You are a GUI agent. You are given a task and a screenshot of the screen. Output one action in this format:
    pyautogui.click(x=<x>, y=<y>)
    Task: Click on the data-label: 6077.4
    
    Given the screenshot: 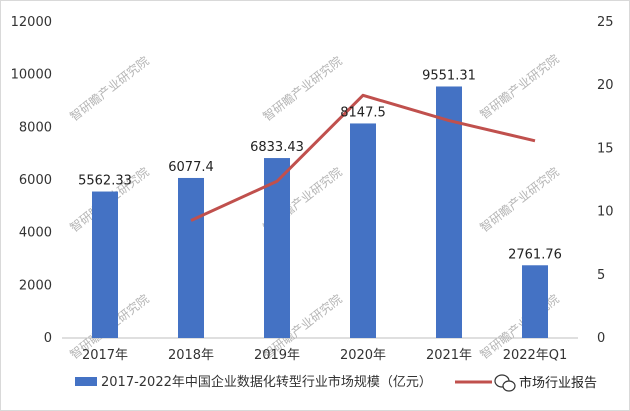 What is the action you would take?
    pyautogui.click(x=191, y=167)
    